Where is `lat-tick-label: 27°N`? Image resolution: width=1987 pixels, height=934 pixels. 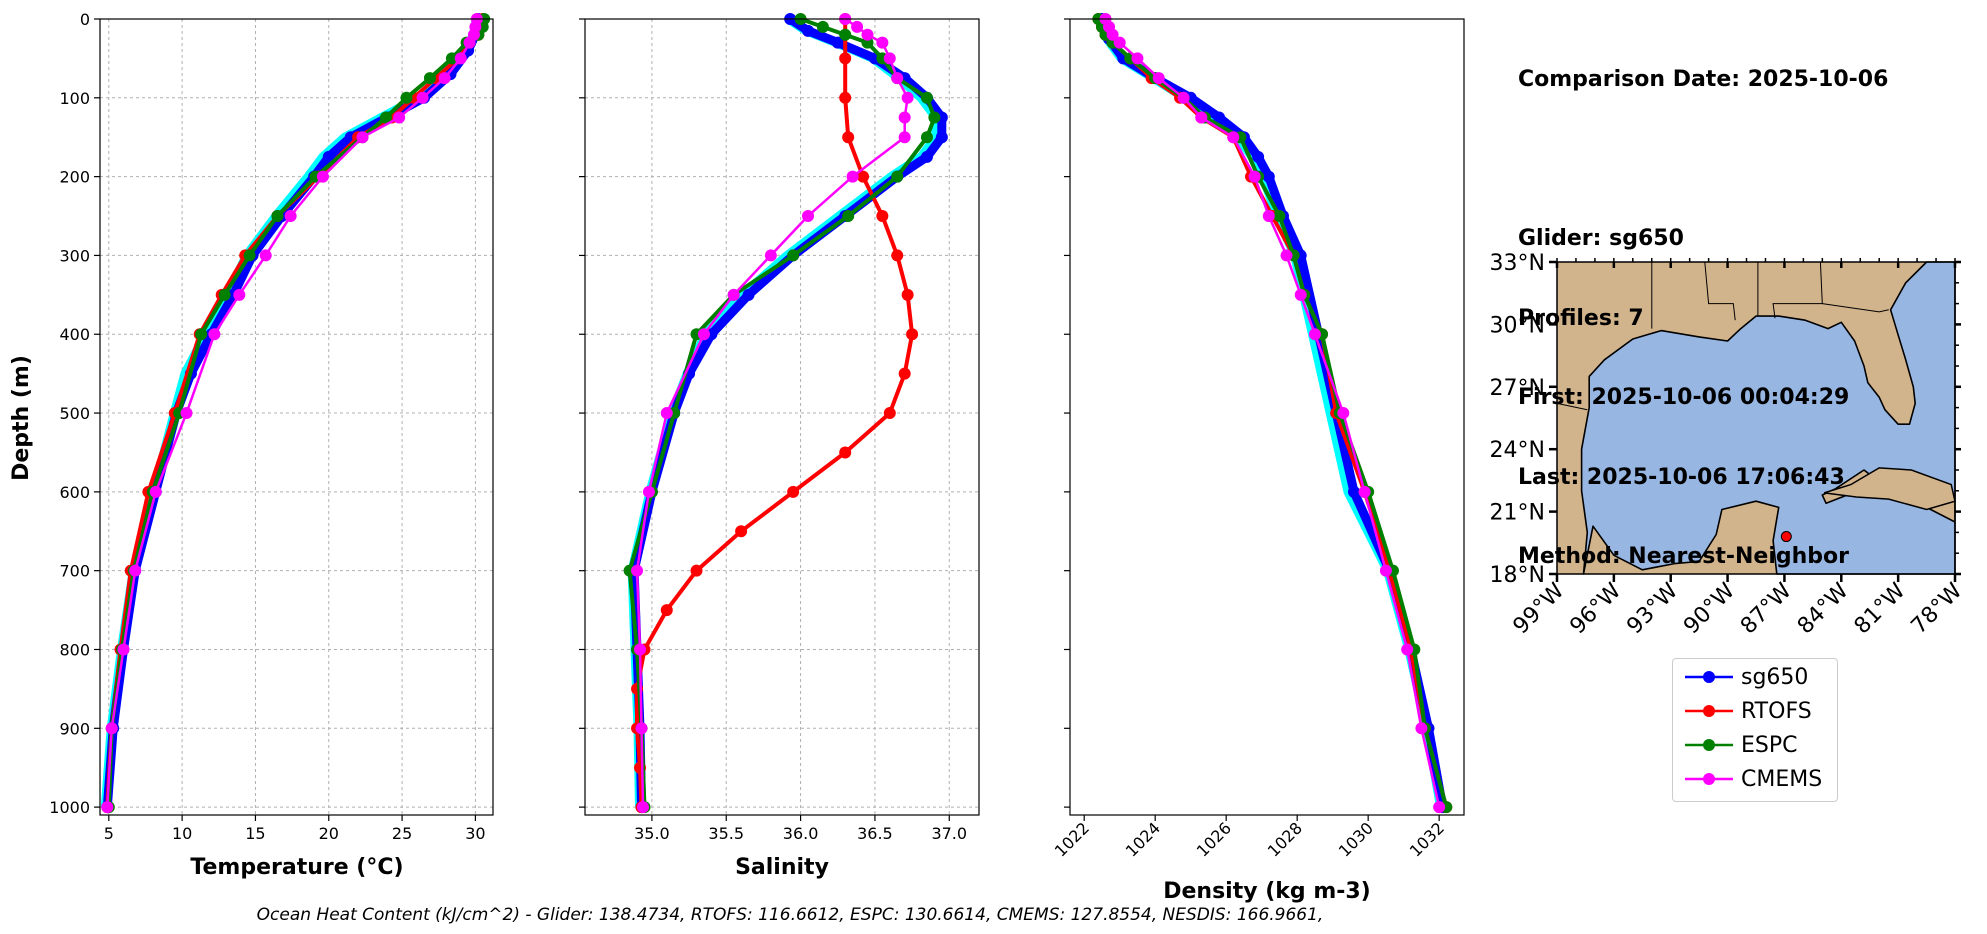
lat-tick-label: 27°N is located at coordinates (1517, 388).